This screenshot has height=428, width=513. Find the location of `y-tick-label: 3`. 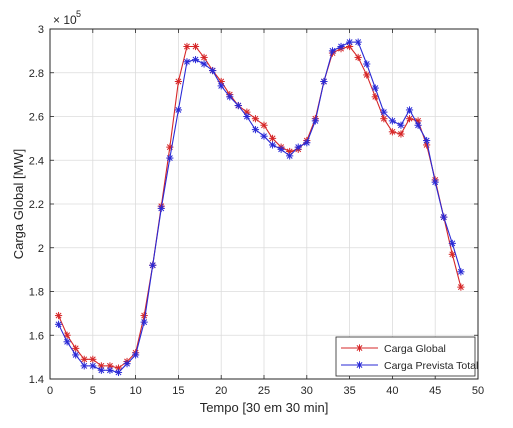

y-tick-label: 3 is located at coordinates (41, 30).